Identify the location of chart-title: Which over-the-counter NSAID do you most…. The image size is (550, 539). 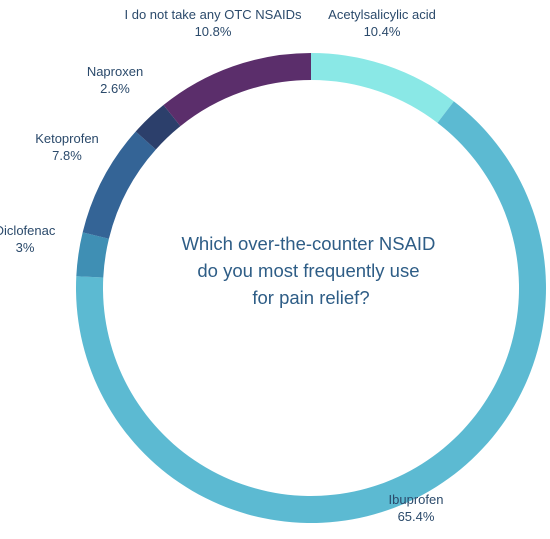
(310, 270).